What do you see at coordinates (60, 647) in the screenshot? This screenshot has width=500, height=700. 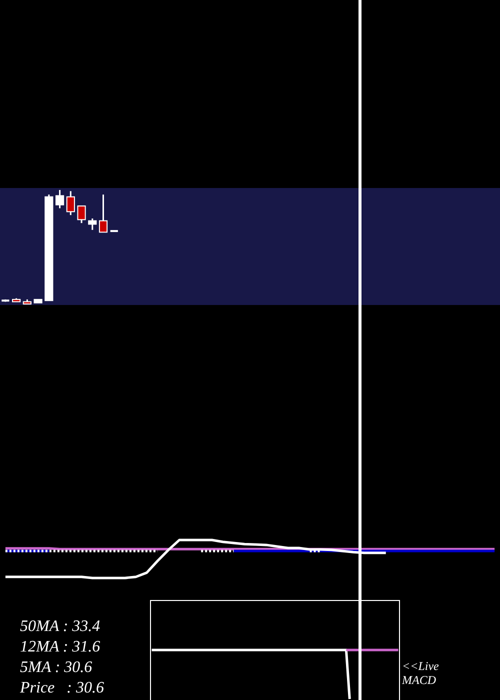 I see `text: 12MA : 31.6` at bounding box center [60, 647].